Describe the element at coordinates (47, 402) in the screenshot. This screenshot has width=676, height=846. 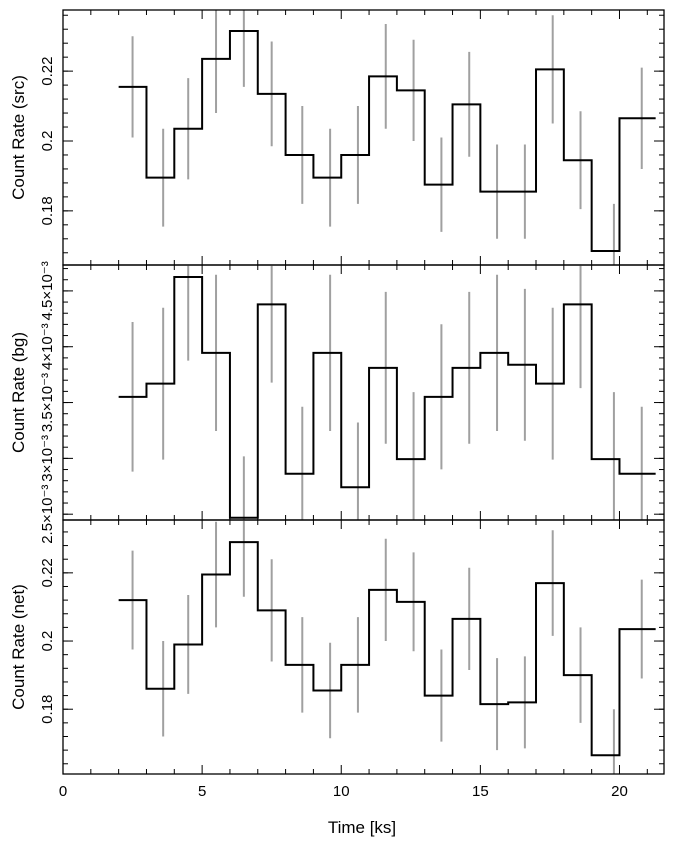
I see `y-tick-label: 3.5×10⁻³` at that location.